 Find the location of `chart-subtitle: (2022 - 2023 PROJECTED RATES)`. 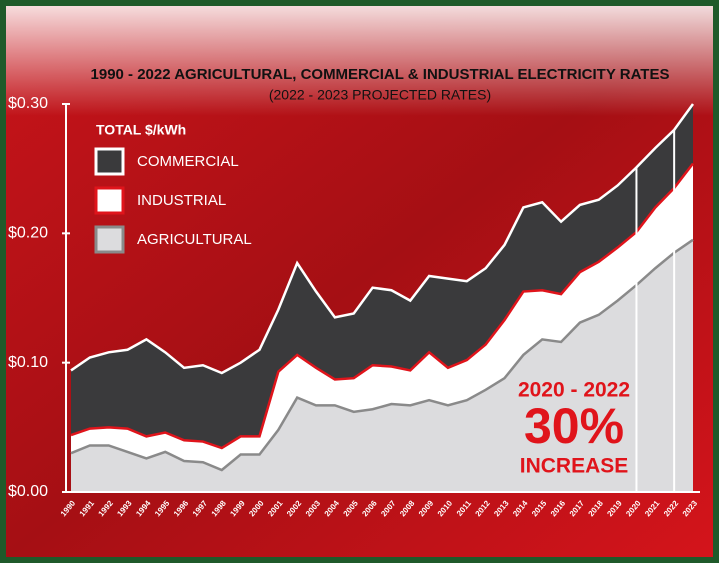

chart-subtitle: (2022 - 2023 PROJECTED RATES) is located at coordinates (380, 95).